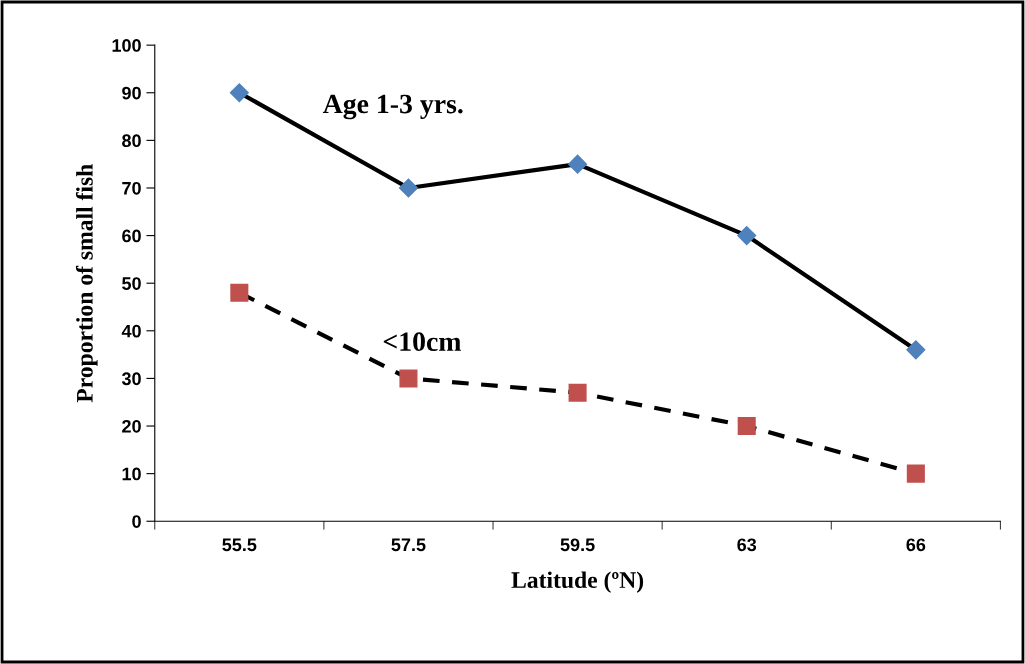 The height and width of the screenshot is (664, 1025). What do you see at coordinates (422, 342) in the screenshot?
I see `series-label: <10cm` at bounding box center [422, 342].